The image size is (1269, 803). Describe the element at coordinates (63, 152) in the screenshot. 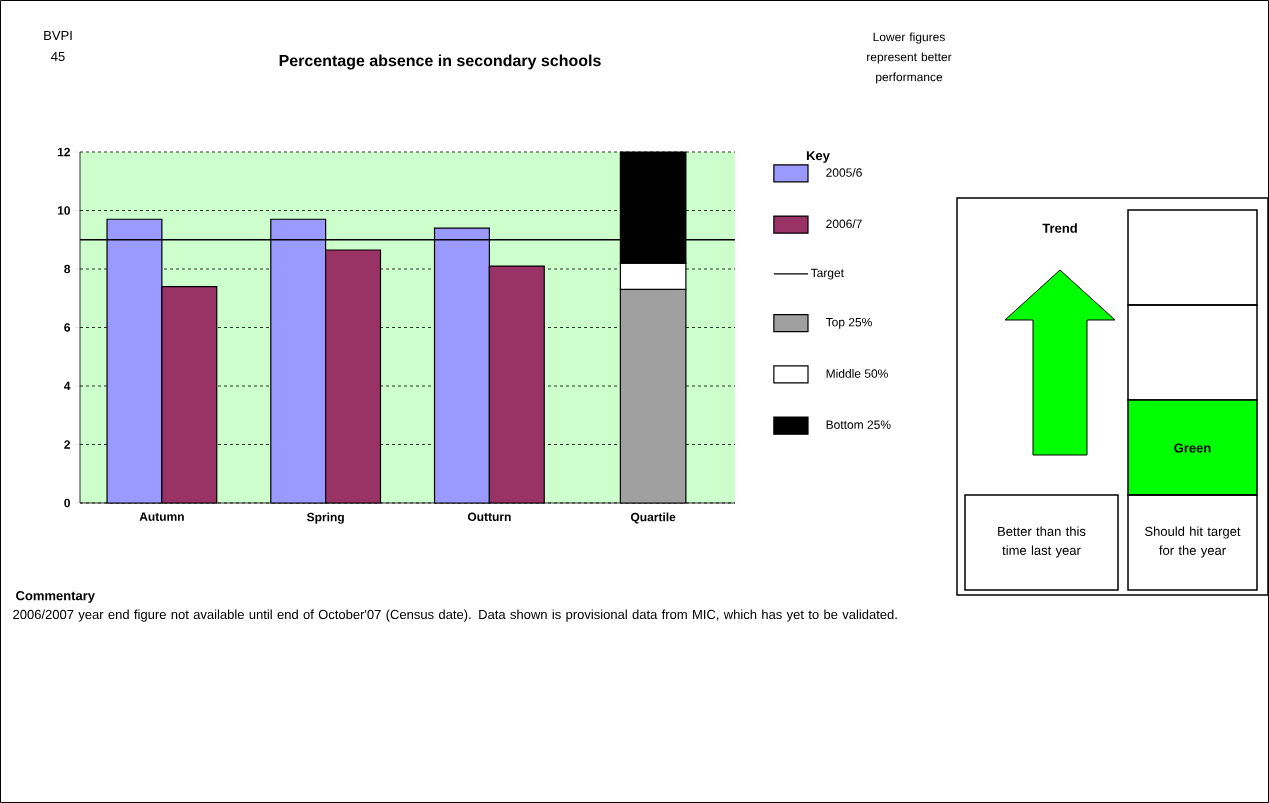

I see `y-tick-label: 12` at that location.